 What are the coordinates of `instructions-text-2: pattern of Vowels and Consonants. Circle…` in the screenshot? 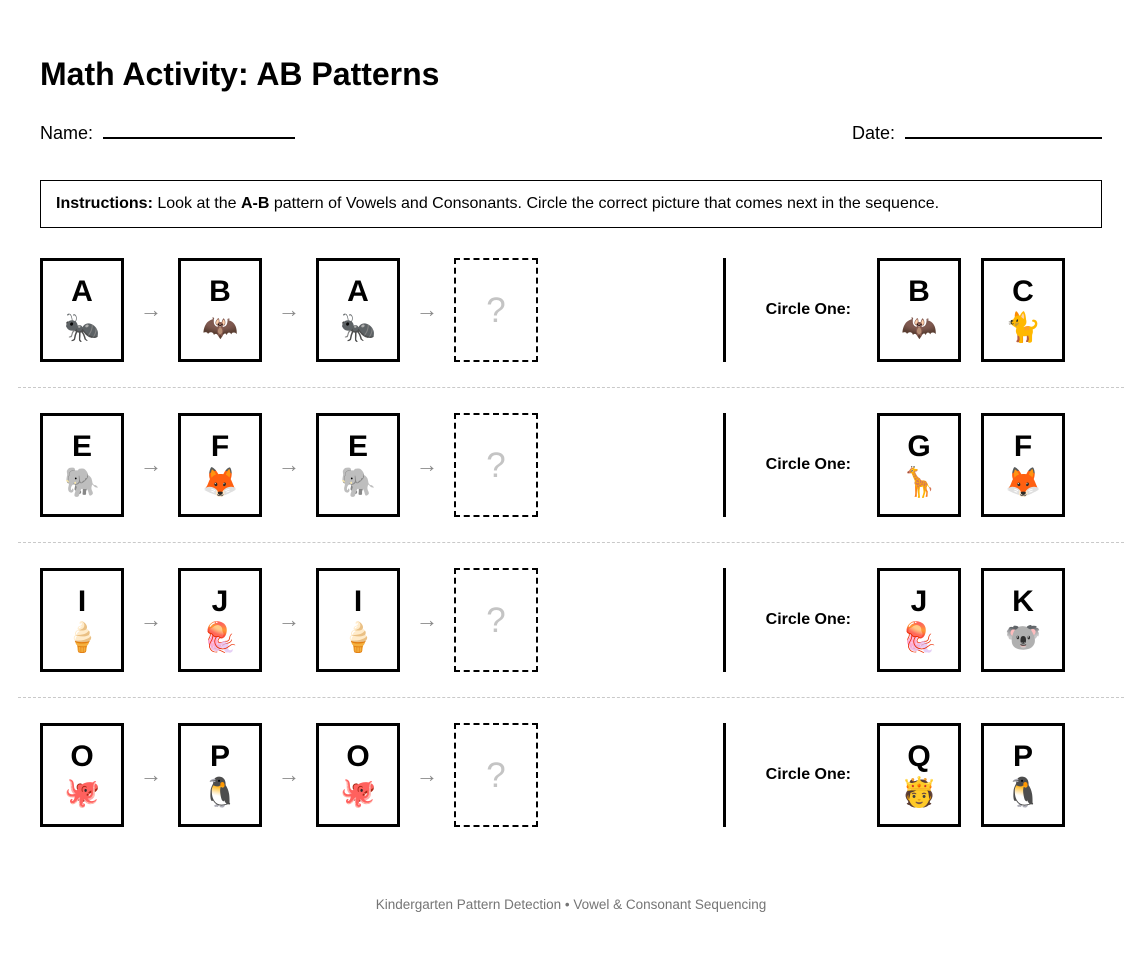 It's located at (604, 203).